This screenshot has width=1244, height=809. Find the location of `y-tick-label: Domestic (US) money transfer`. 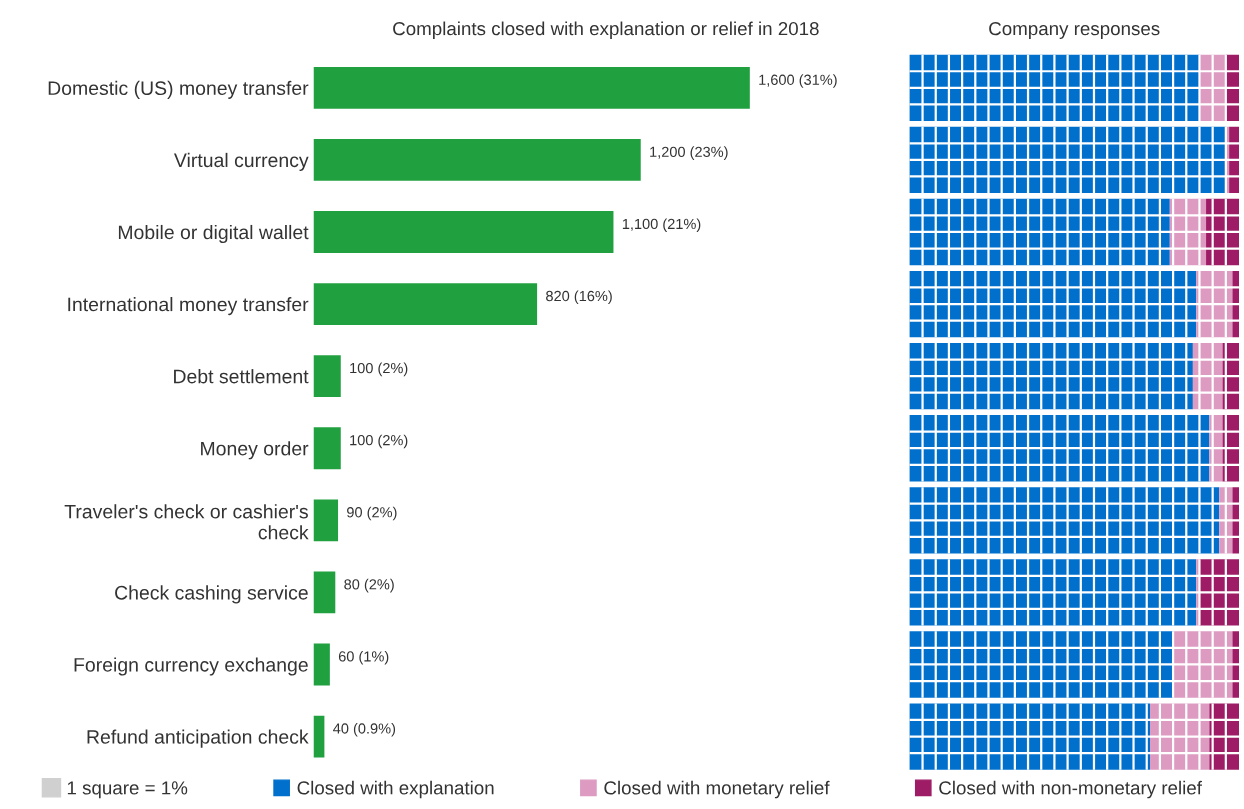

y-tick-label: Domestic (US) money transfer is located at coordinates (178, 89).